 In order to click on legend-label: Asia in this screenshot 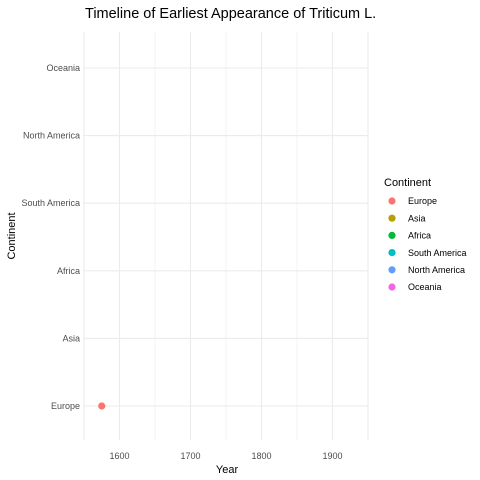, I will do `click(417, 218)`.